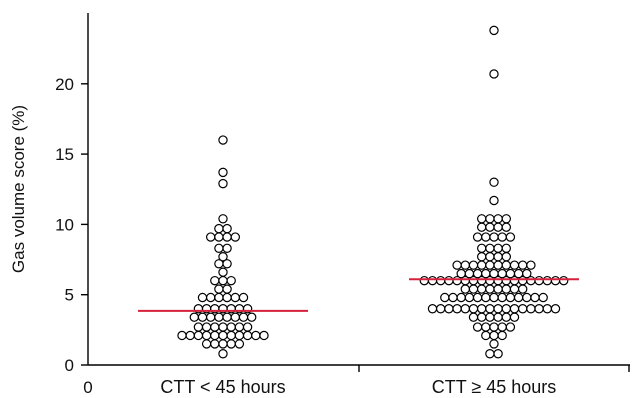 The height and width of the screenshot is (398, 632). I want to click on y-axis-title: Gas volume score (%), so click(18, 189).